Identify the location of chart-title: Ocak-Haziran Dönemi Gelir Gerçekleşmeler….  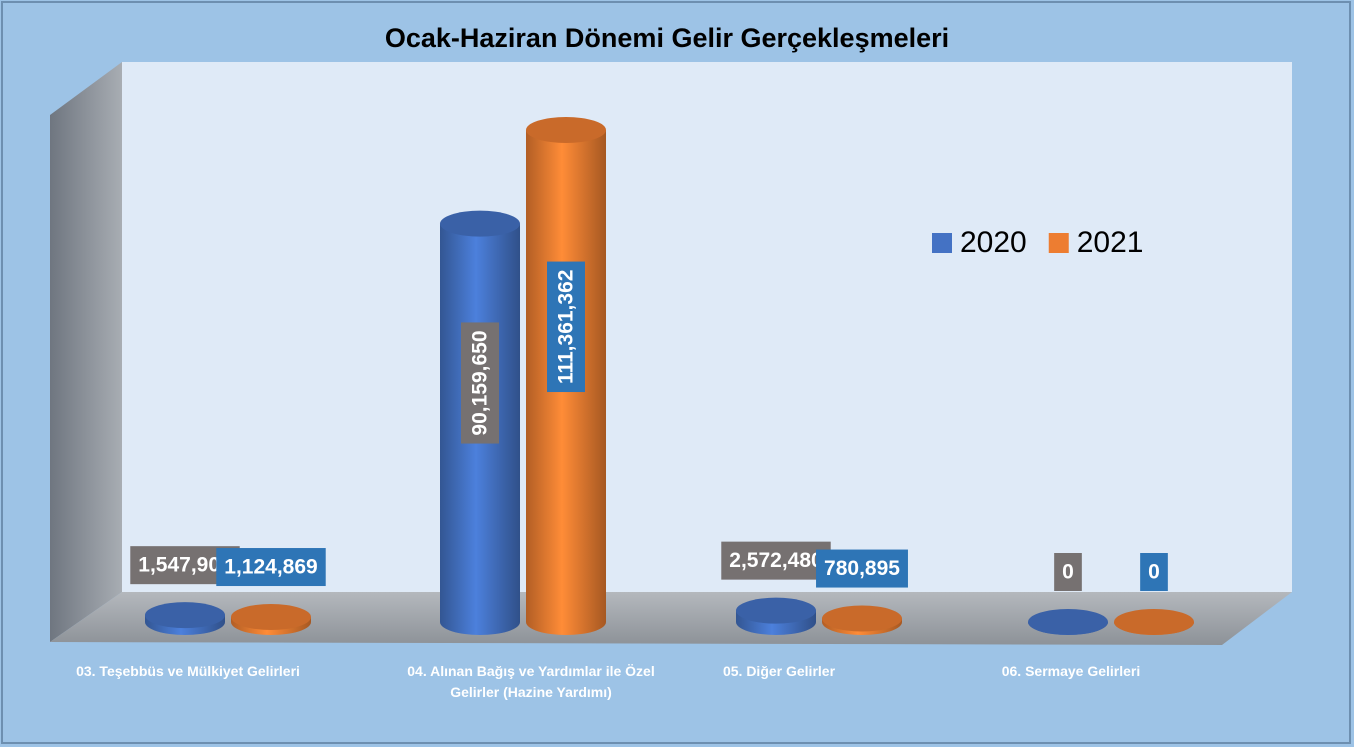
(667, 38).